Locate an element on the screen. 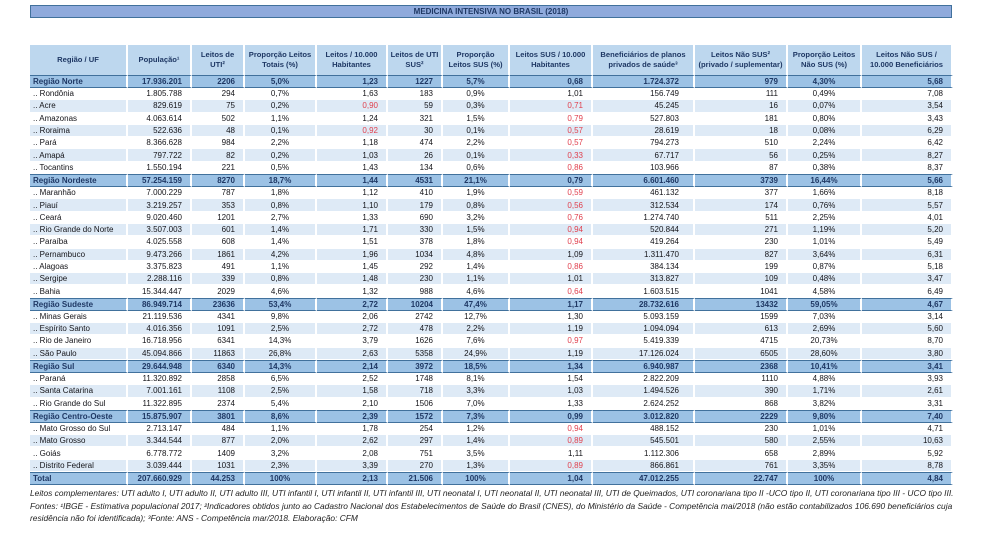  cell: 690 is located at coordinates (415, 217).